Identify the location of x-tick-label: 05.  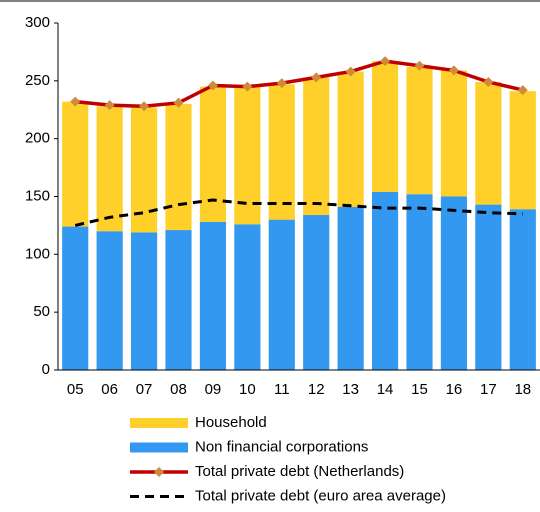
(75, 389).